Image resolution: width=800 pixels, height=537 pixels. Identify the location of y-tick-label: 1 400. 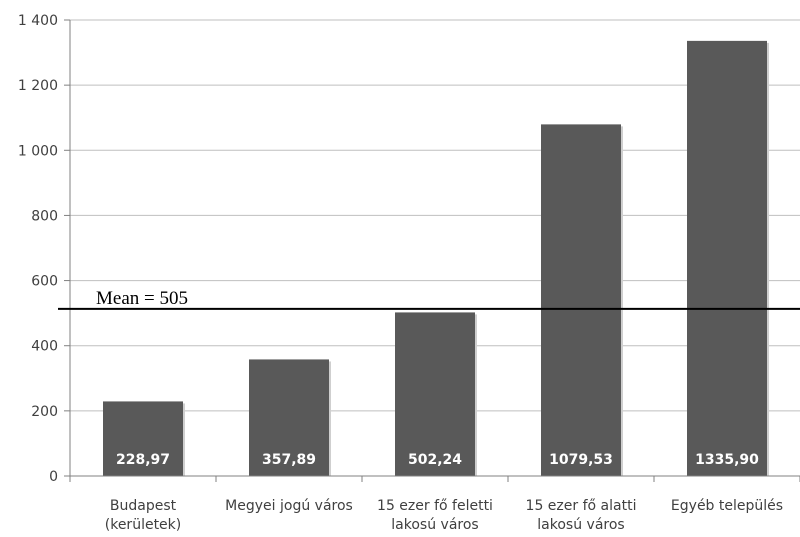
(38, 21).